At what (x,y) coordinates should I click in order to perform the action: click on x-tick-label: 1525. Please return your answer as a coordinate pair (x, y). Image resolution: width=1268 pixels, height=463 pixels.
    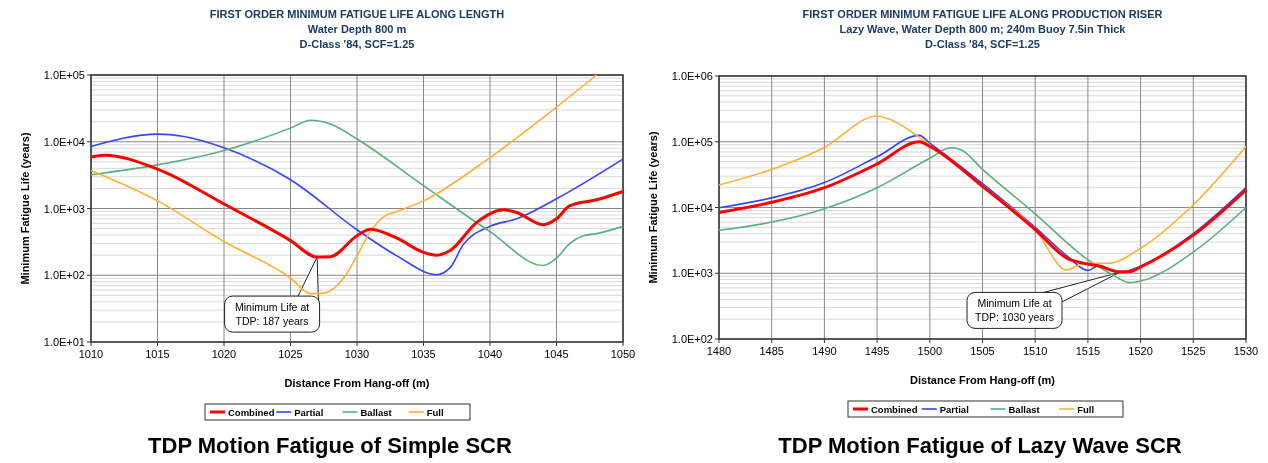
    Looking at the image, I should click on (1193, 351).